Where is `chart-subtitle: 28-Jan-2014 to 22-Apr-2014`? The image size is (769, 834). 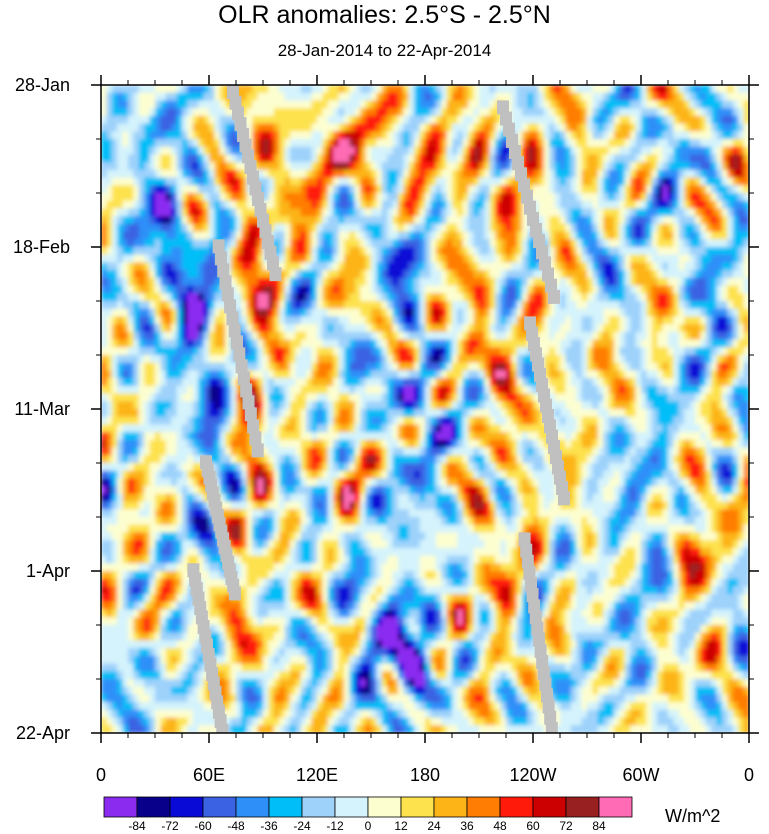
chart-subtitle: 28-Jan-2014 to 22-Apr-2014 is located at coordinates (384, 50).